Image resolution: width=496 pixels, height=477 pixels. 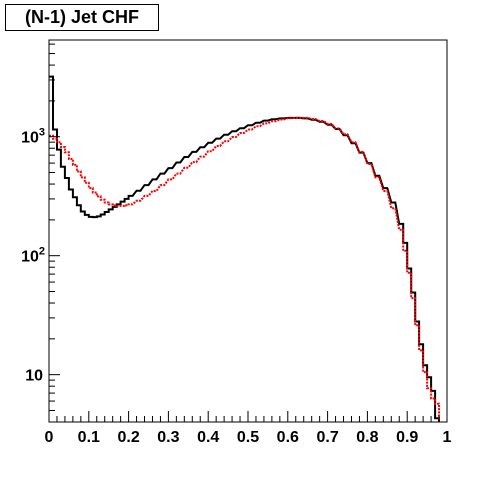 I want to click on x-tick-label: 0.8, so click(x=367, y=437).